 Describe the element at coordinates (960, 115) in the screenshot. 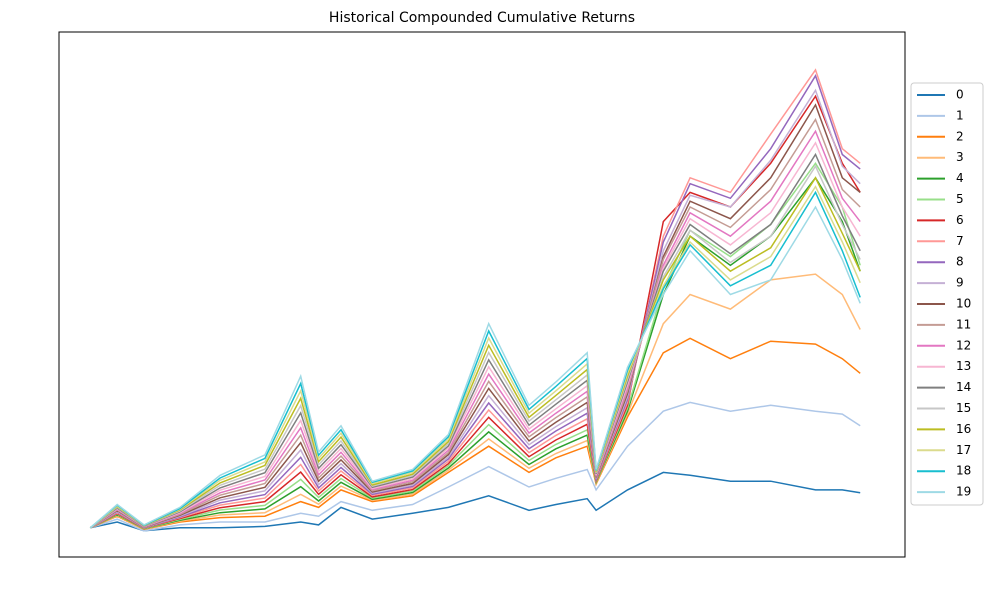

I see `legend-label: 1` at that location.